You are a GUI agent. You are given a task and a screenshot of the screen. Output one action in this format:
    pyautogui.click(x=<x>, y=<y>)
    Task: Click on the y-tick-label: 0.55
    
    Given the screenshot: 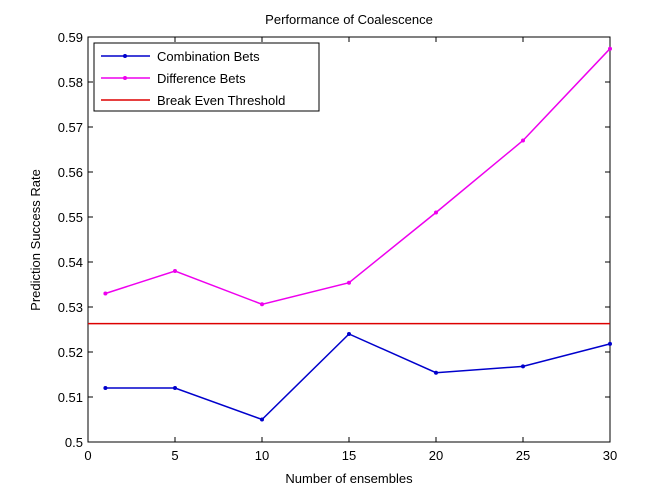 What is the action you would take?
    pyautogui.click(x=70, y=217)
    